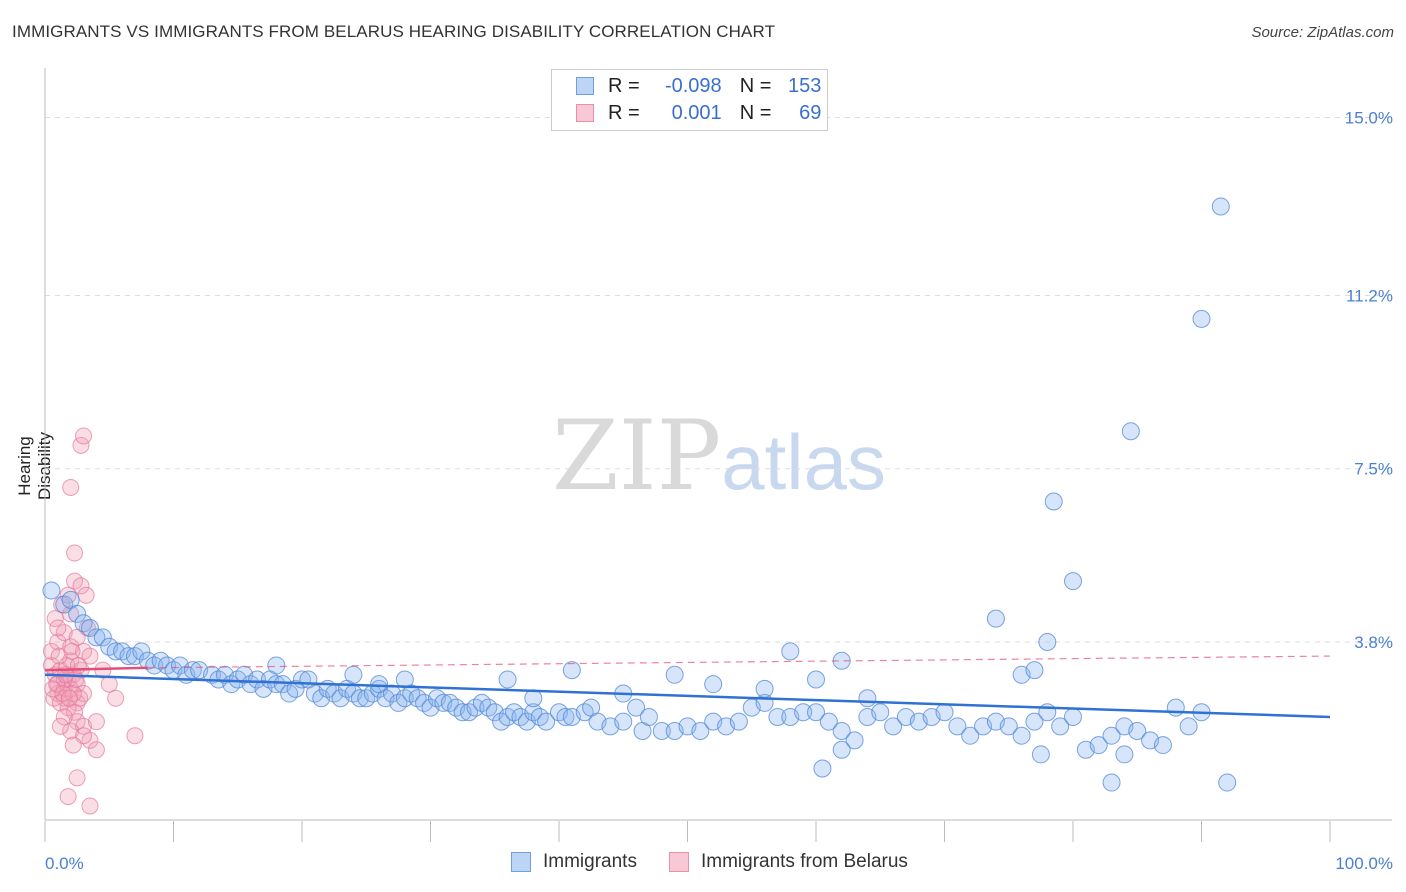  What do you see at coordinates (1369, 117) in the screenshot?
I see `y-tick-label: 15.0%` at bounding box center [1369, 117].